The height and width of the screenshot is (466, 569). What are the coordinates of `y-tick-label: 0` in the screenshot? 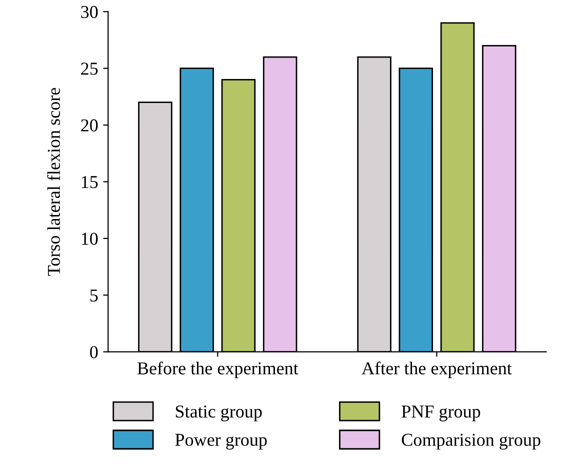 It's located at (94, 352).